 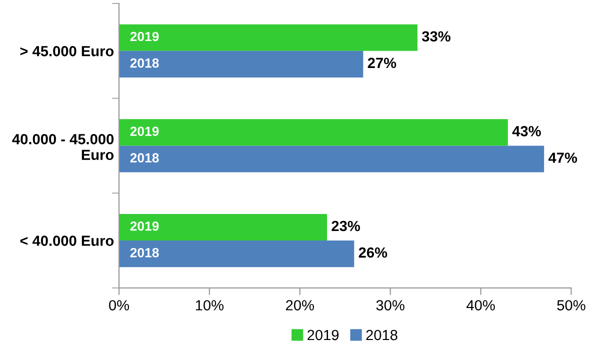 I want to click on data-label: 47%, so click(x=563, y=157).